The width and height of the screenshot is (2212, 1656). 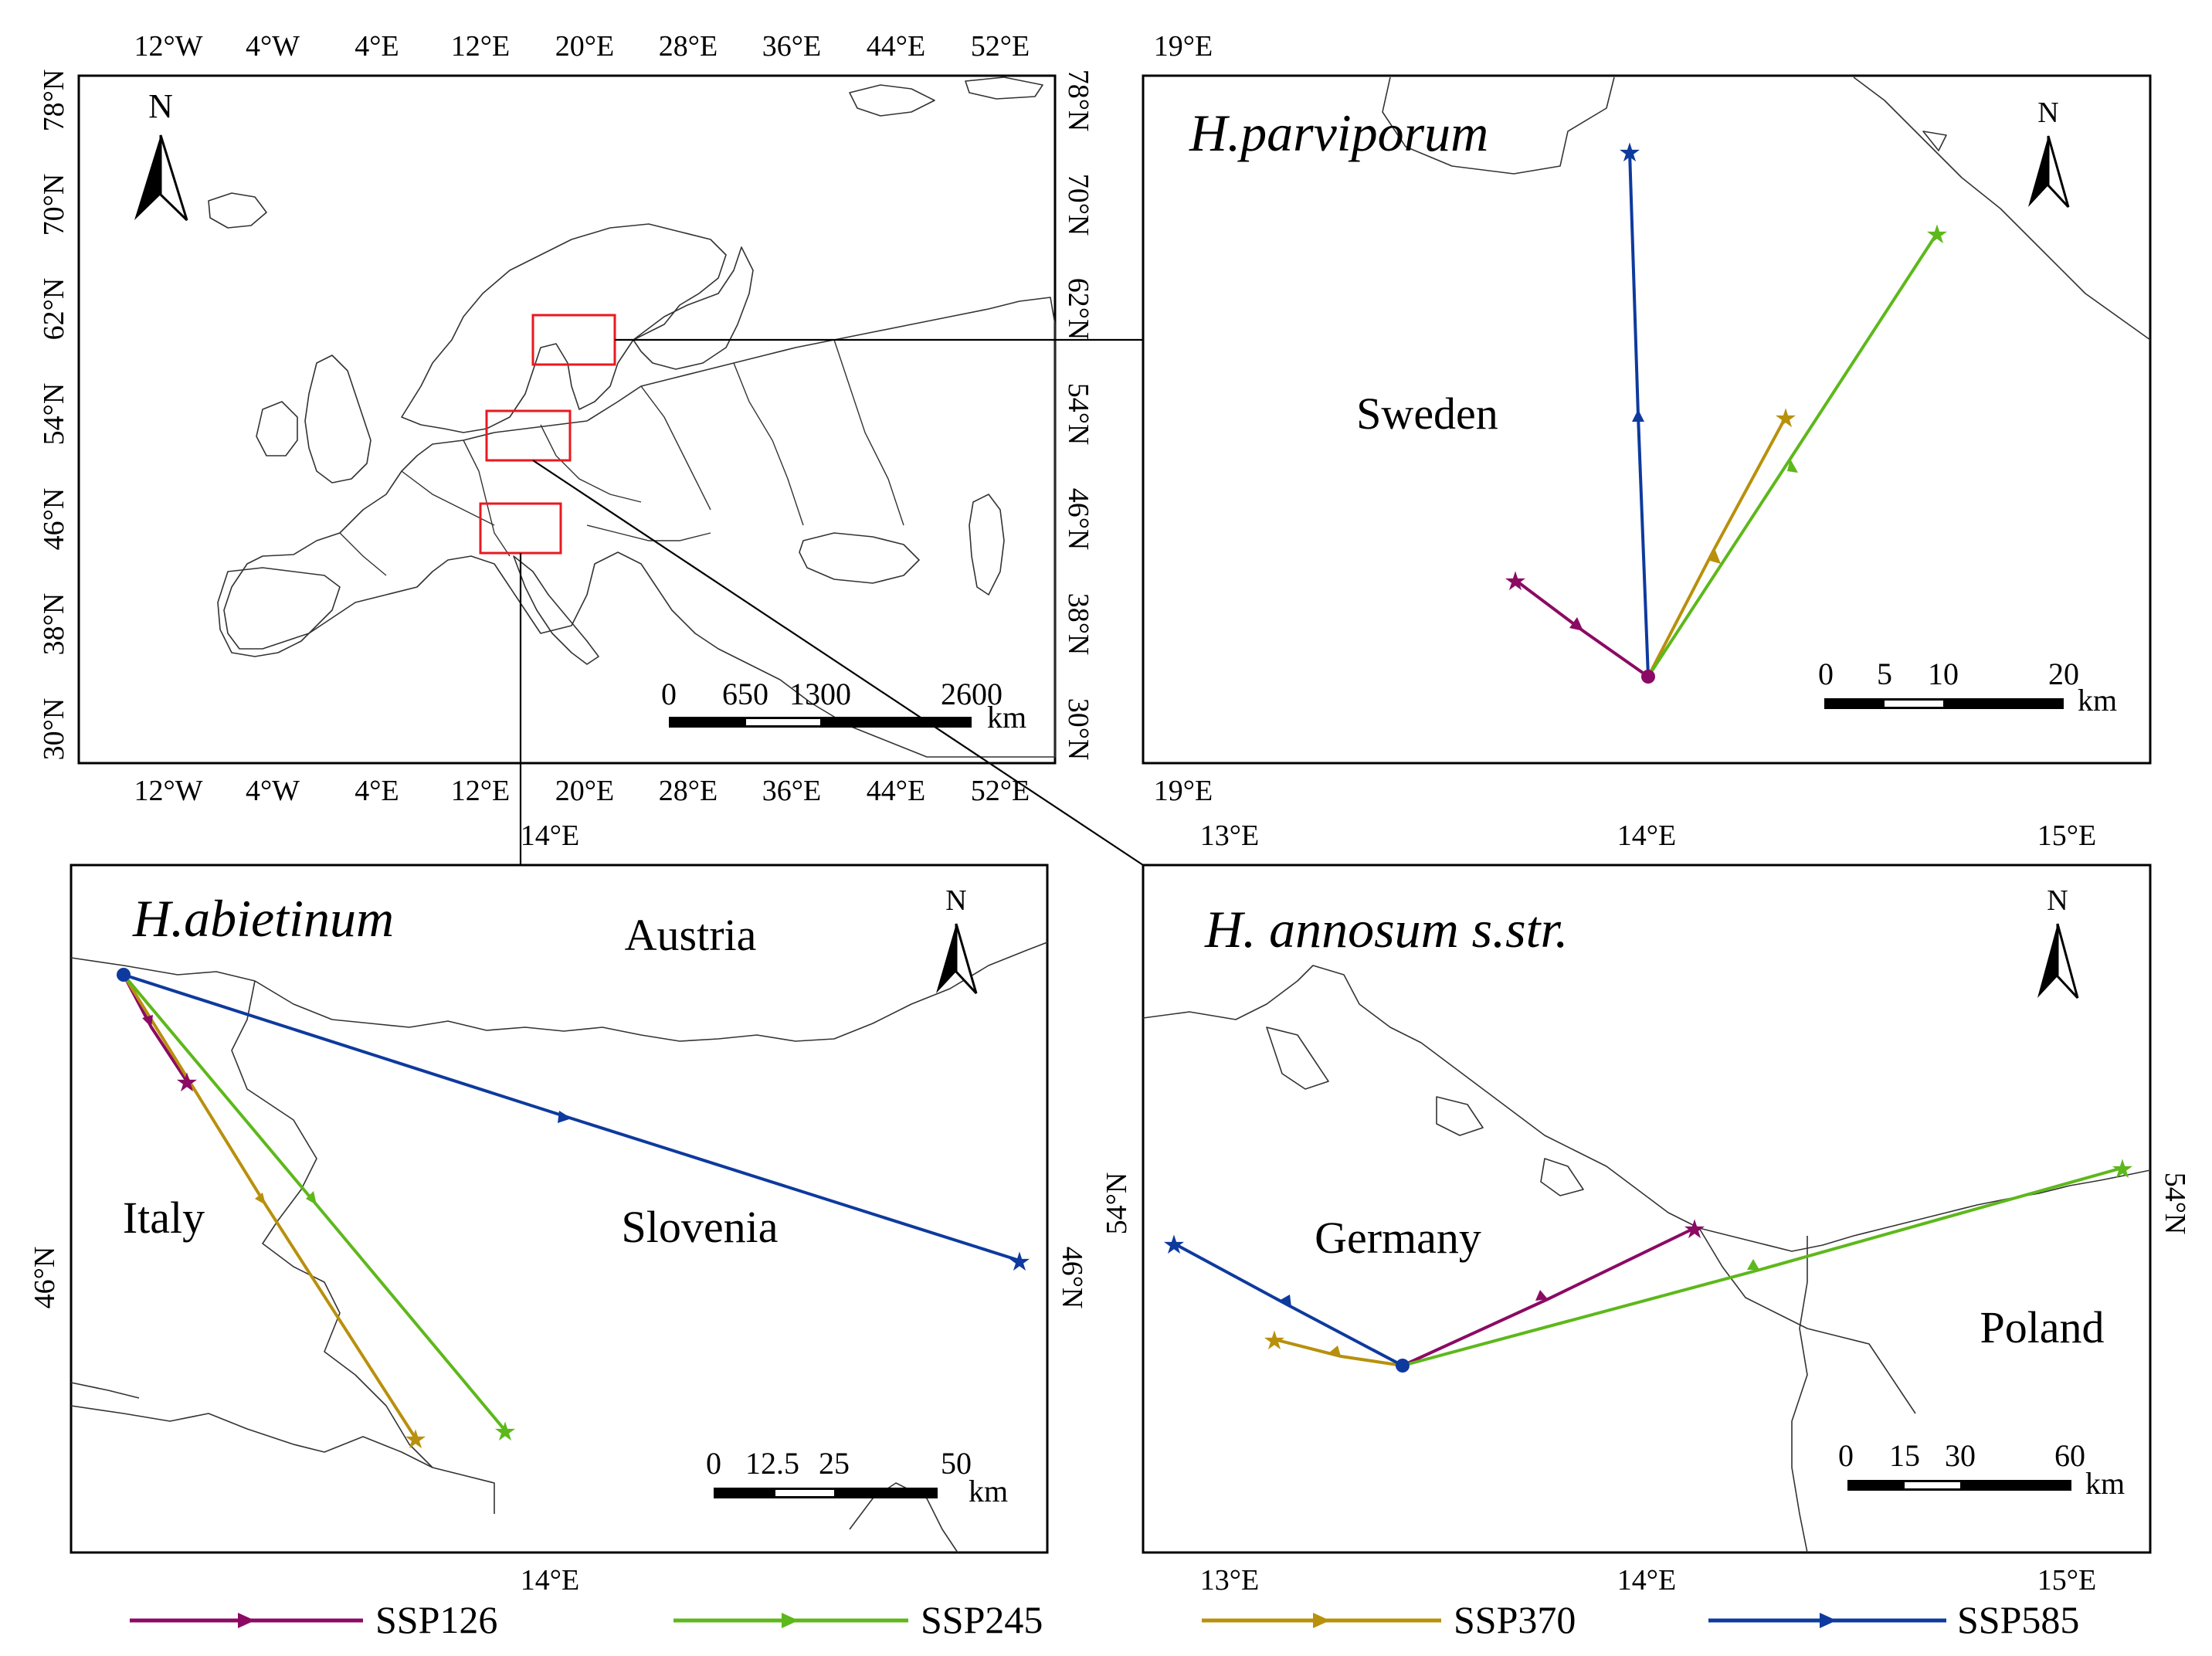 What do you see at coordinates (54, 624) in the screenshot?
I see `overview-left-tick: 38°N` at bounding box center [54, 624].